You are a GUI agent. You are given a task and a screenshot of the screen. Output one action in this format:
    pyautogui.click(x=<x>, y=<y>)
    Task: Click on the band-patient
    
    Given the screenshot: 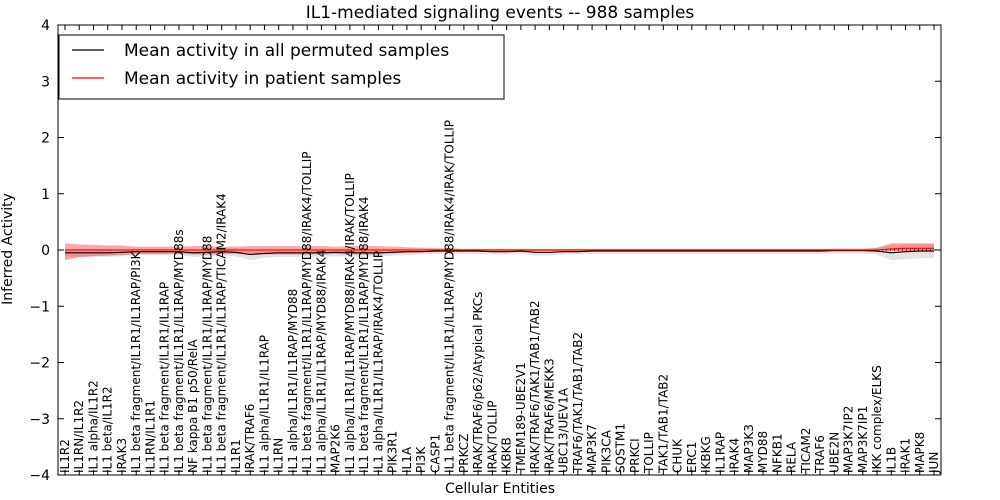 What is the action you would take?
    pyautogui.click(x=499, y=252)
    